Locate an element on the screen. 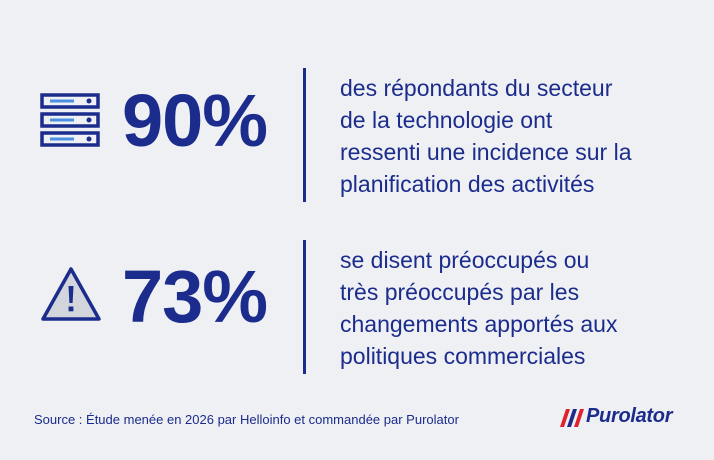 Image resolution: width=714 pixels, height=460 pixels. stat-percent: 73% is located at coordinates (195, 296).